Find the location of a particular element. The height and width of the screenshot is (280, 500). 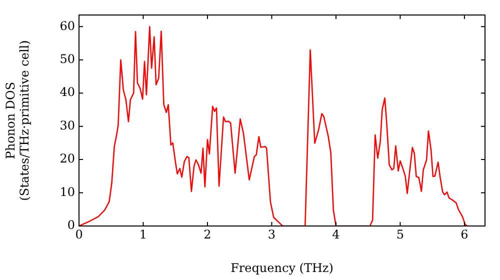

y-tick-label: 50 is located at coordinates (67, 59).